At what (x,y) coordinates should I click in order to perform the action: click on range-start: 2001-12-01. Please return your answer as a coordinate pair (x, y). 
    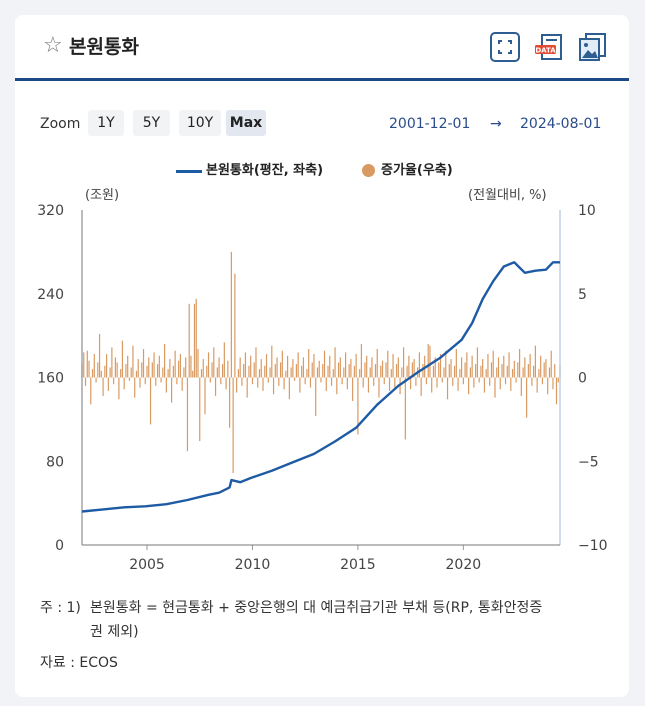
    Looking at the image, I should click on (430, 124).